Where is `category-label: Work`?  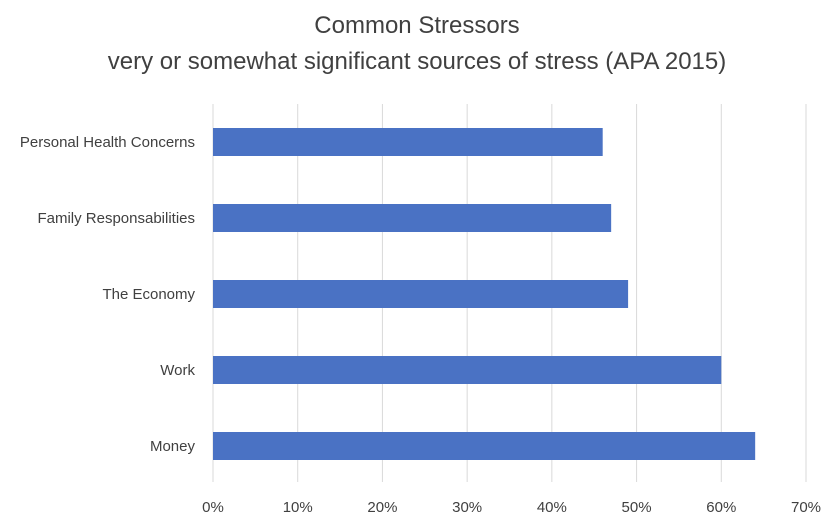
category-label: Work is located at coordinates (177, 370).